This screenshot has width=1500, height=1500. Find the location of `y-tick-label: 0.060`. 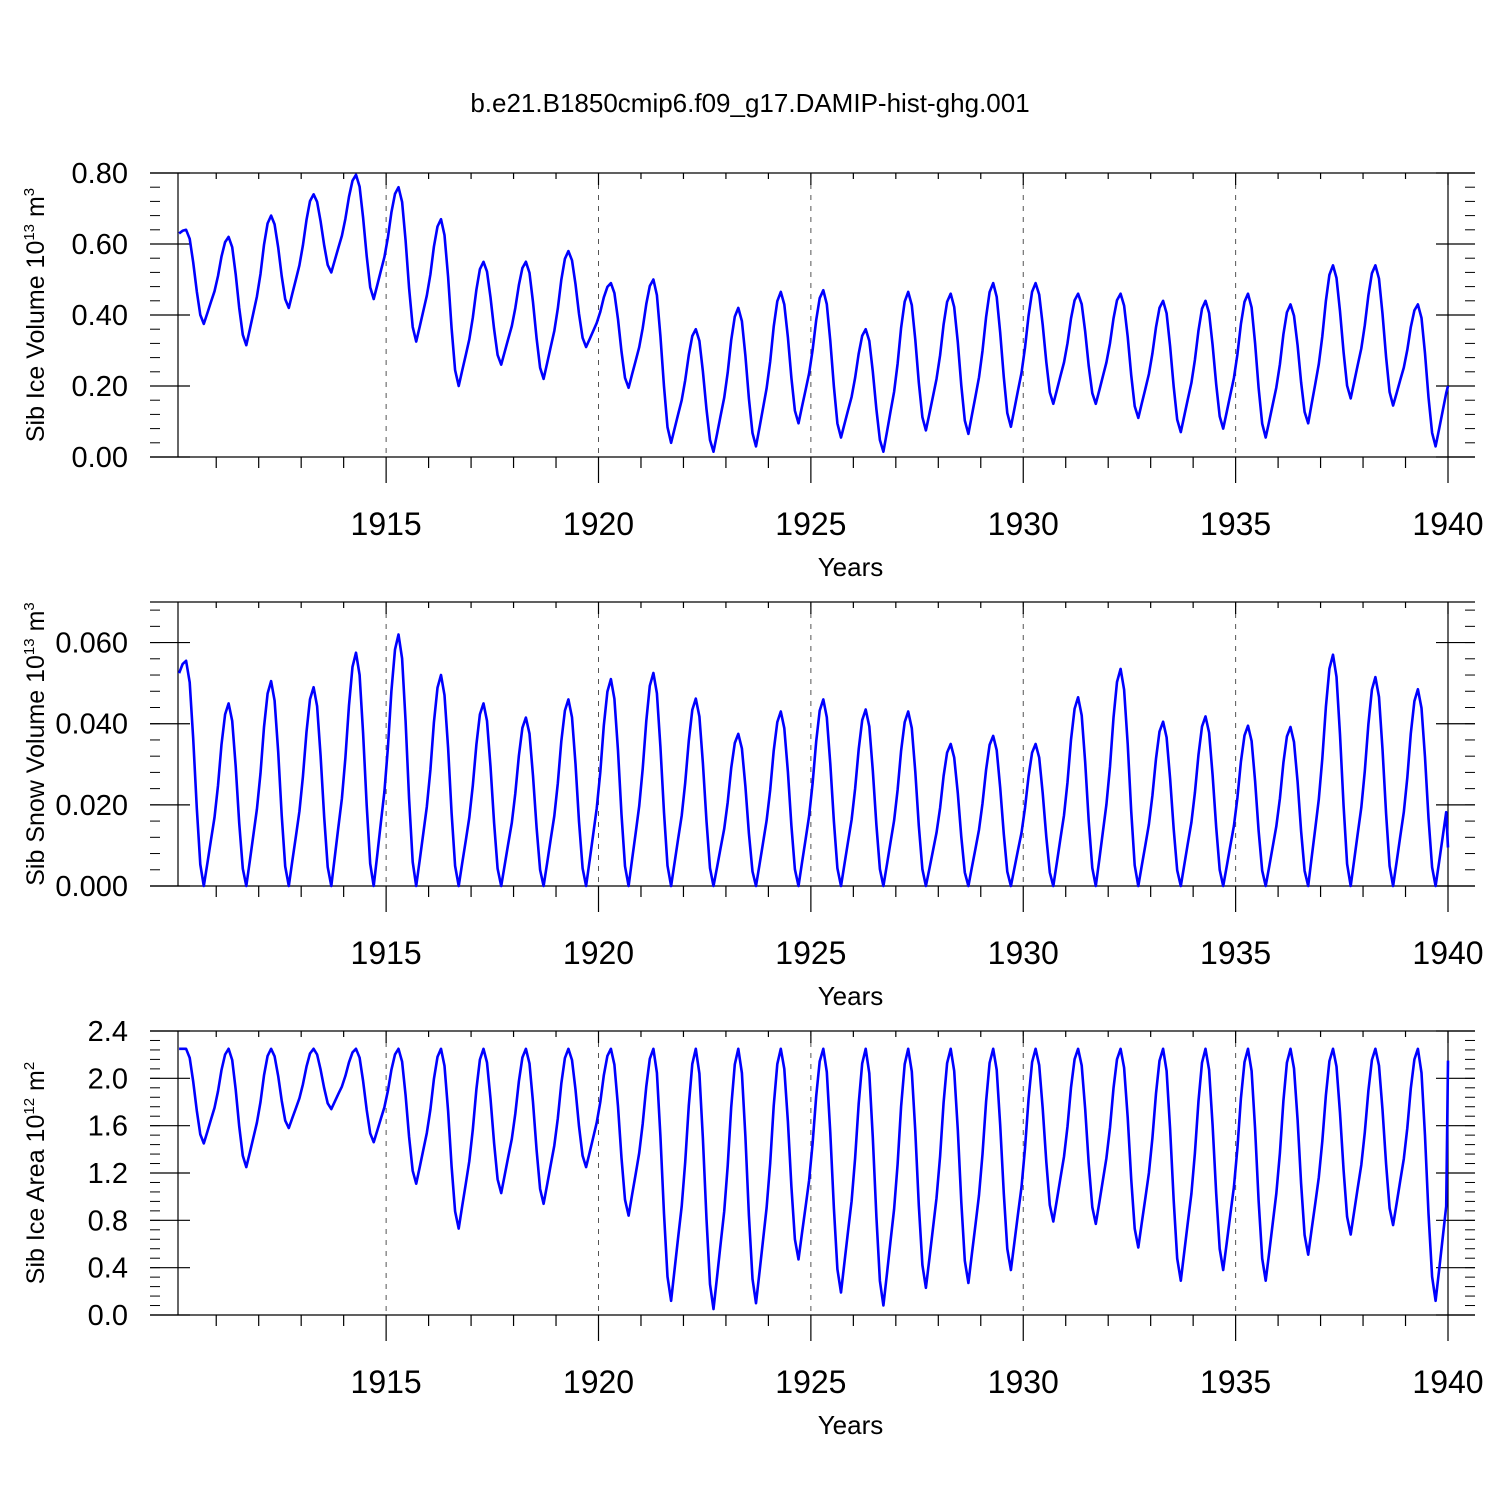

y-tick-label: 0.060 is located at coordinates (91, 644).